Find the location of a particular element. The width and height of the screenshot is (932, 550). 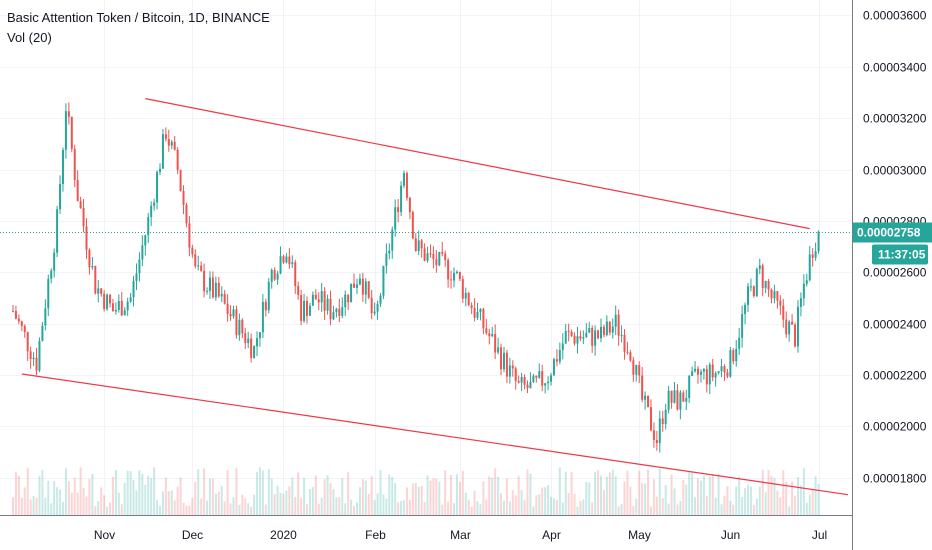

y-tick-label: 0.00003600 is located at coordinates (895, 16).